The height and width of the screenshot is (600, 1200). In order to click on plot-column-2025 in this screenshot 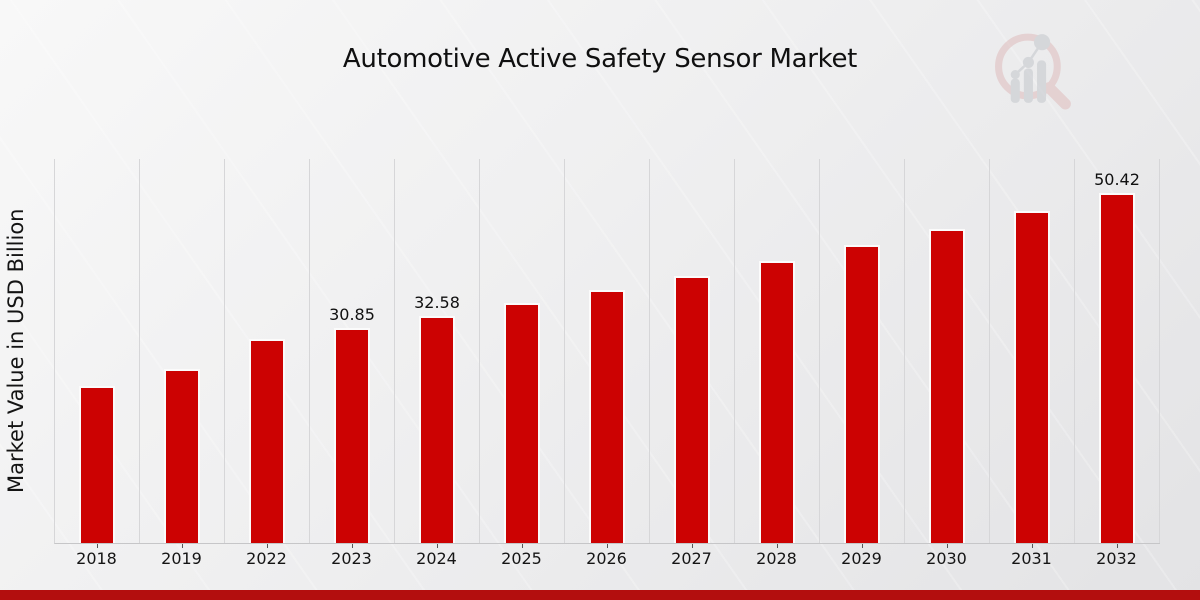, I will do `click(522, 353)`.